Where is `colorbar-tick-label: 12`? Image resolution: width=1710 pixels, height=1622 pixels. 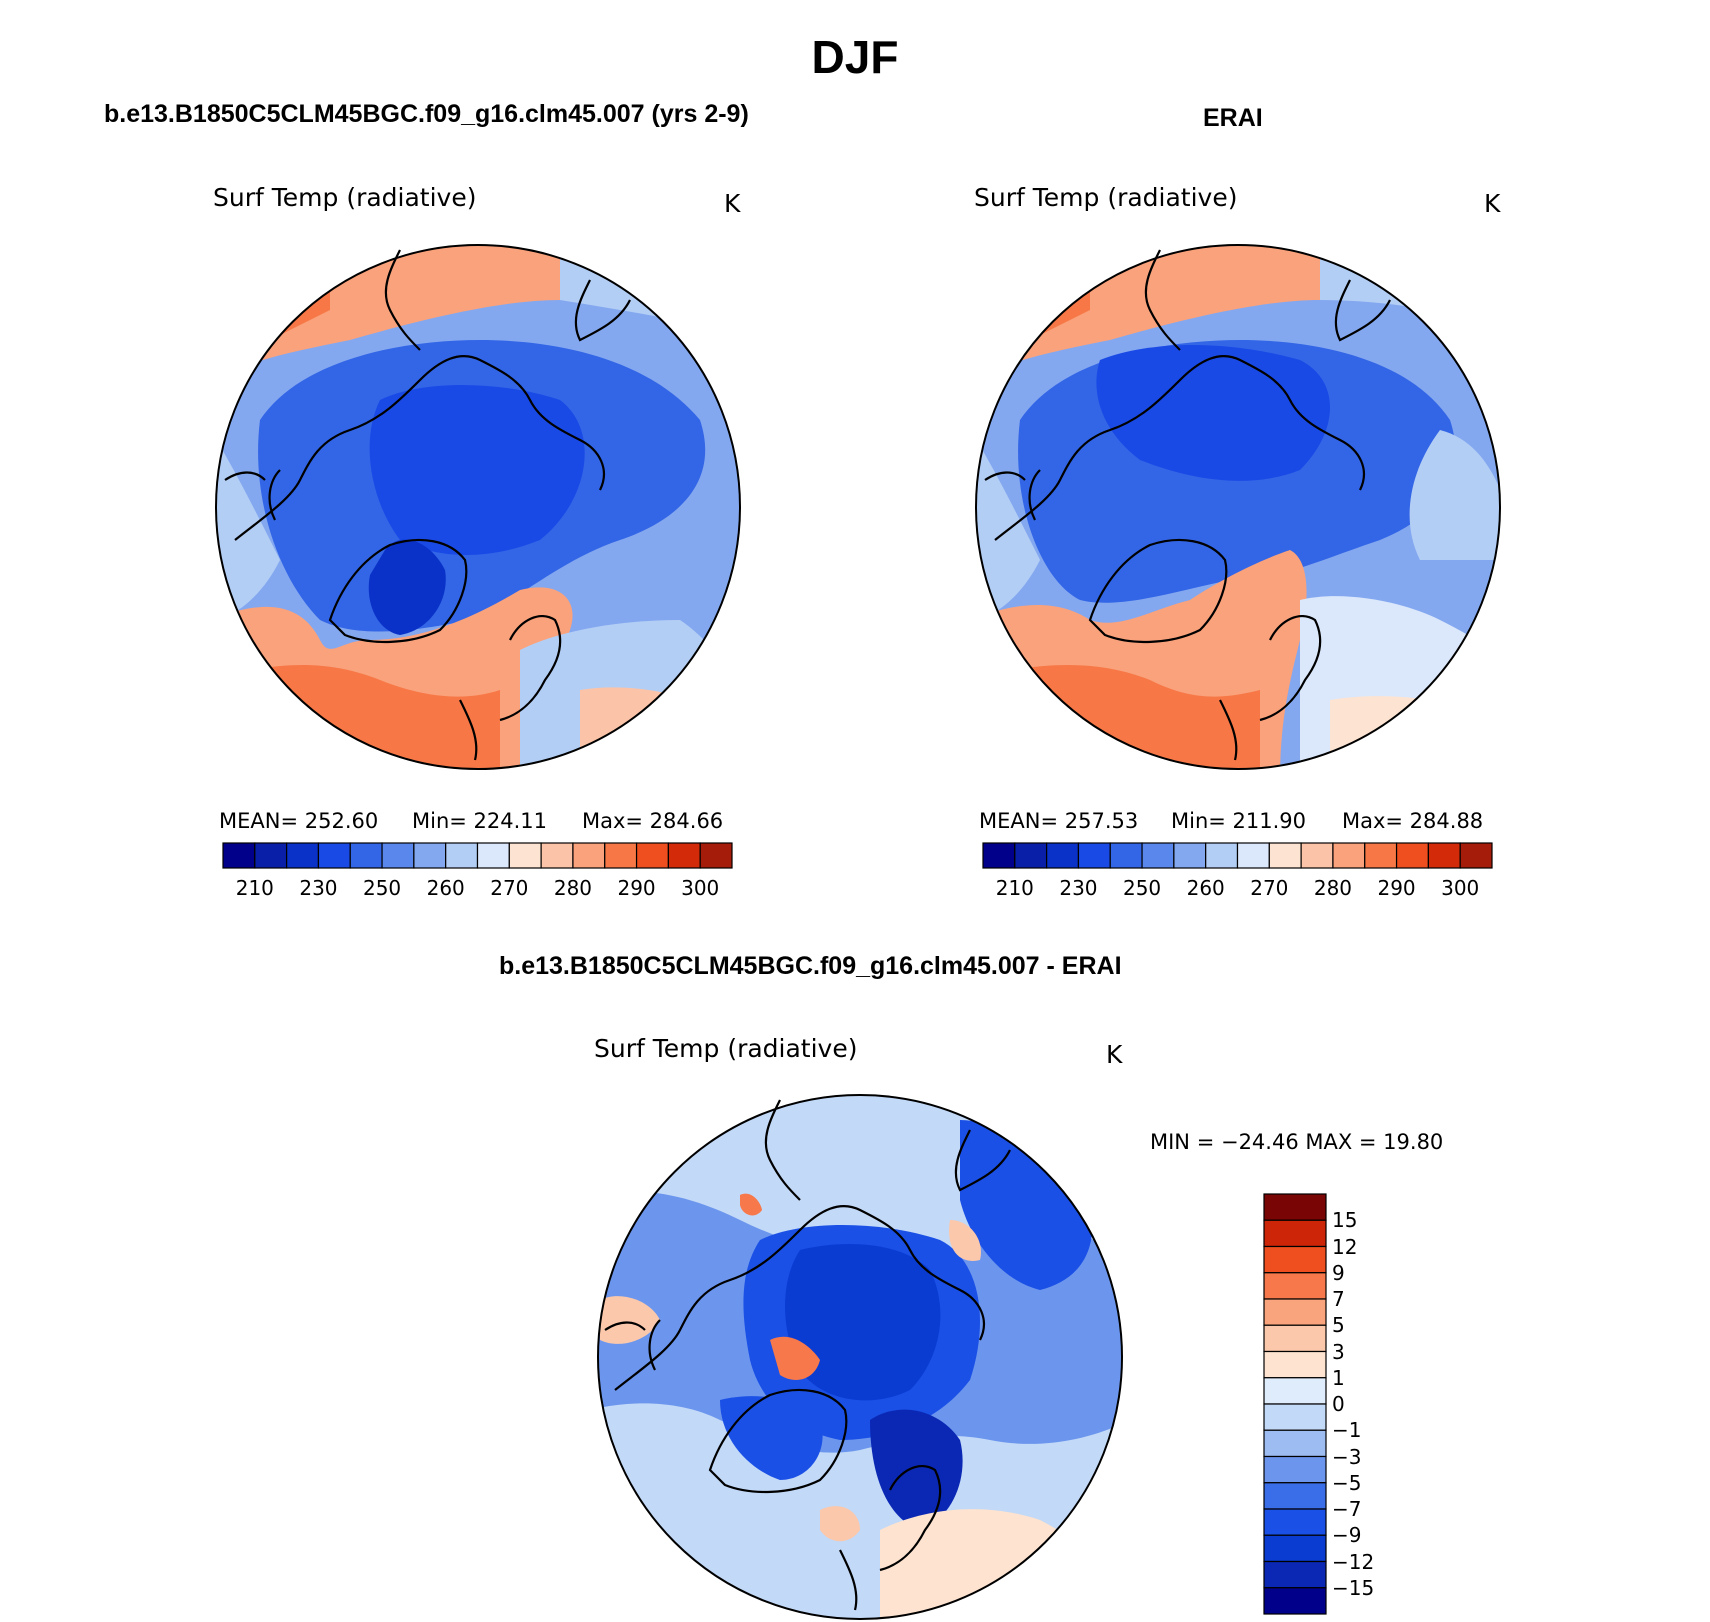
colorbar-tick-label: 12 is located at coordinates (1345, 1246).